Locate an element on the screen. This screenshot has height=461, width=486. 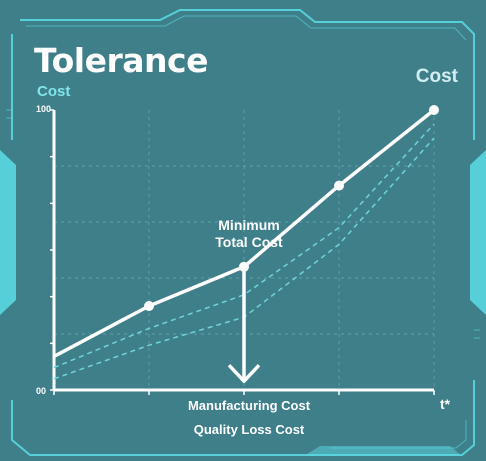
y-tick-label-top: 100 is located at coordinates (44, 109).